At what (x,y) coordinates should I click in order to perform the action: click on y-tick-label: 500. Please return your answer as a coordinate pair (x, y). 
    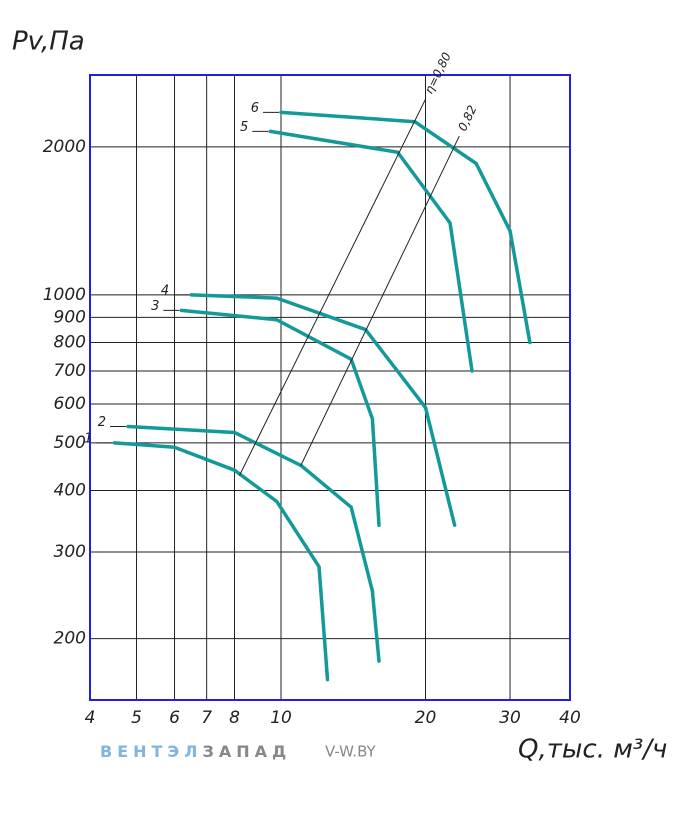
    Looking at the image, I should click on (70, 443).